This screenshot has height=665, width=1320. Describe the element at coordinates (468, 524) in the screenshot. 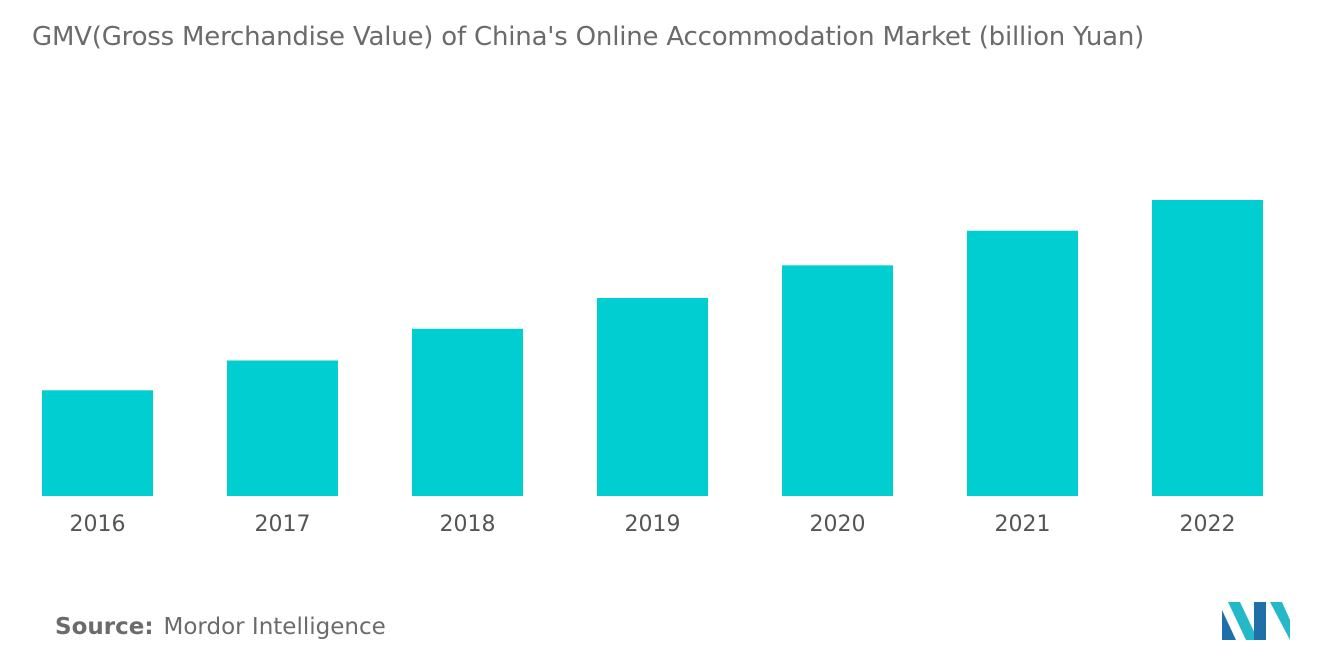

I see `x-tick-label-2018: 2018` at that location.